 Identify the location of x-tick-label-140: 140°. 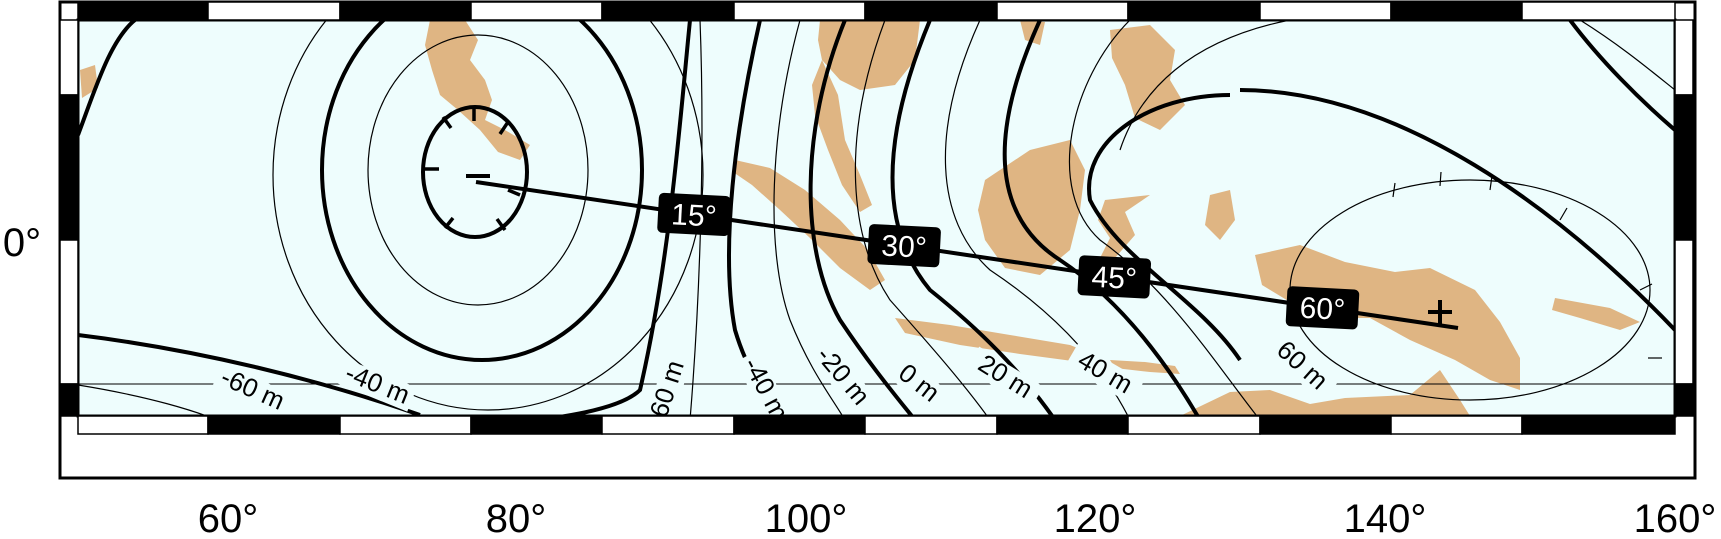
(1385, 518).